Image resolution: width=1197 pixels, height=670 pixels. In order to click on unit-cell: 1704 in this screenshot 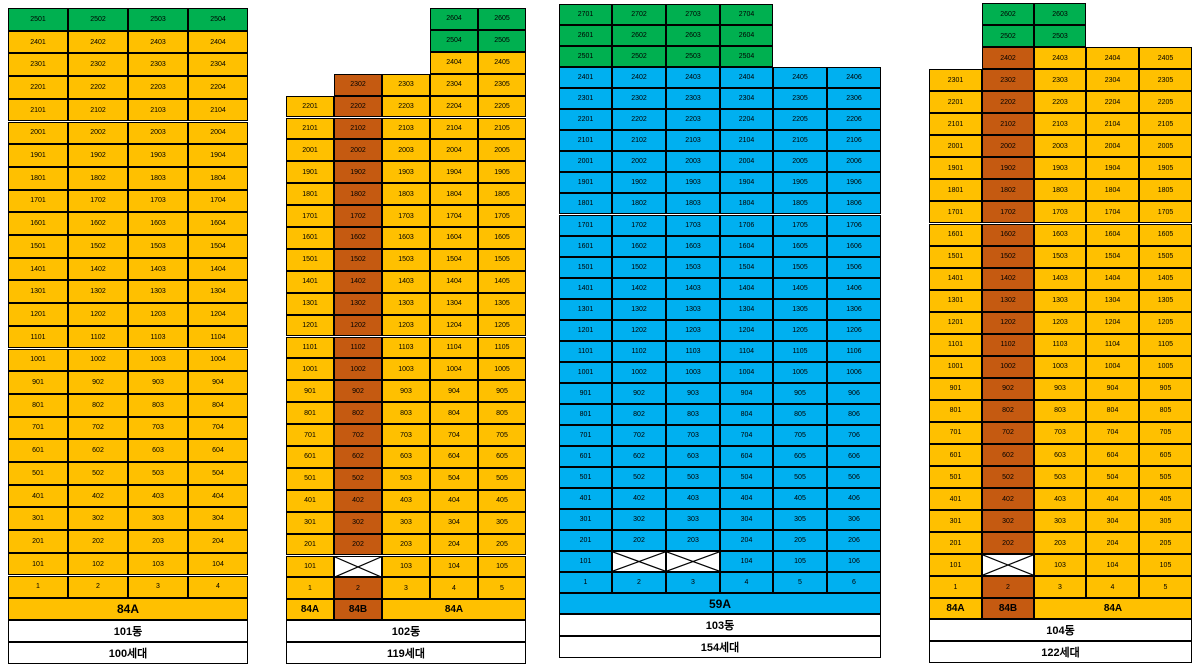, I will do `click(1112, 212)`.